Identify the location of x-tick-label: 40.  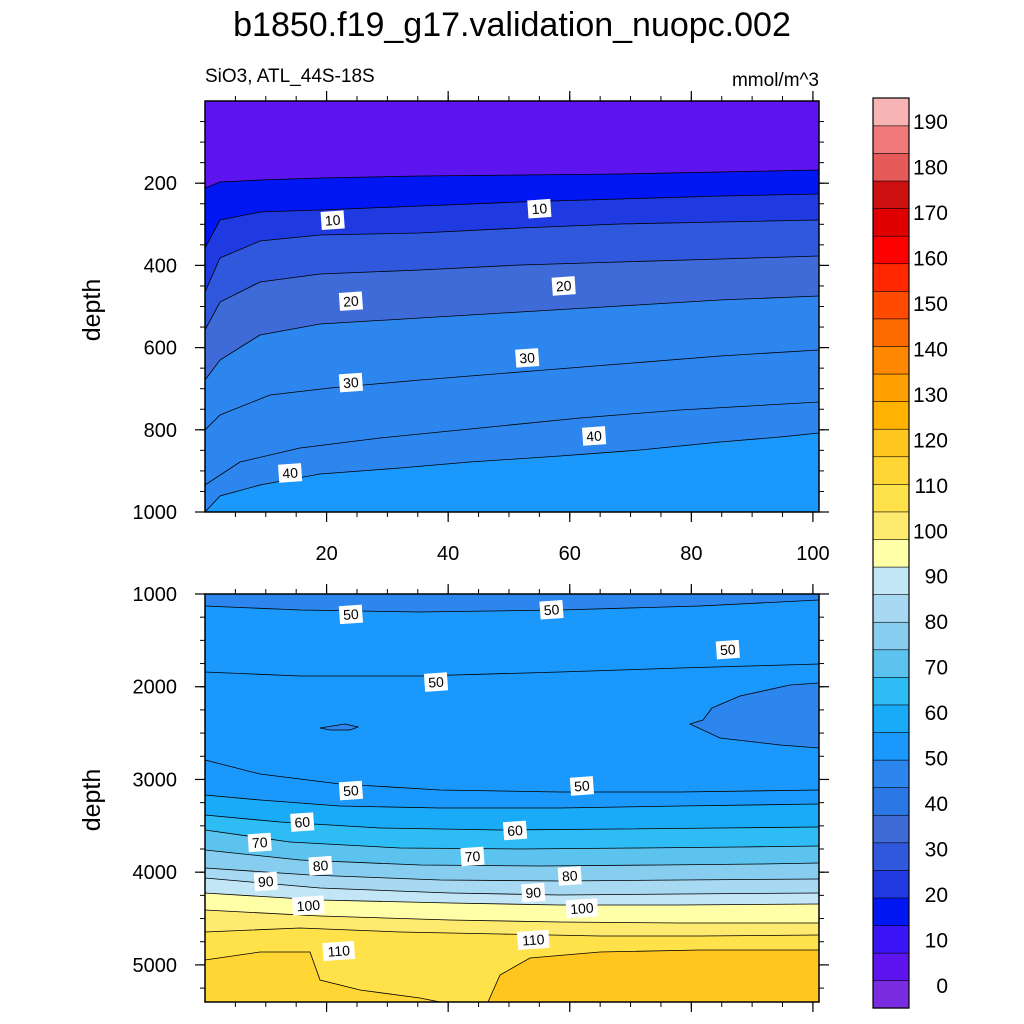
(448, 554).